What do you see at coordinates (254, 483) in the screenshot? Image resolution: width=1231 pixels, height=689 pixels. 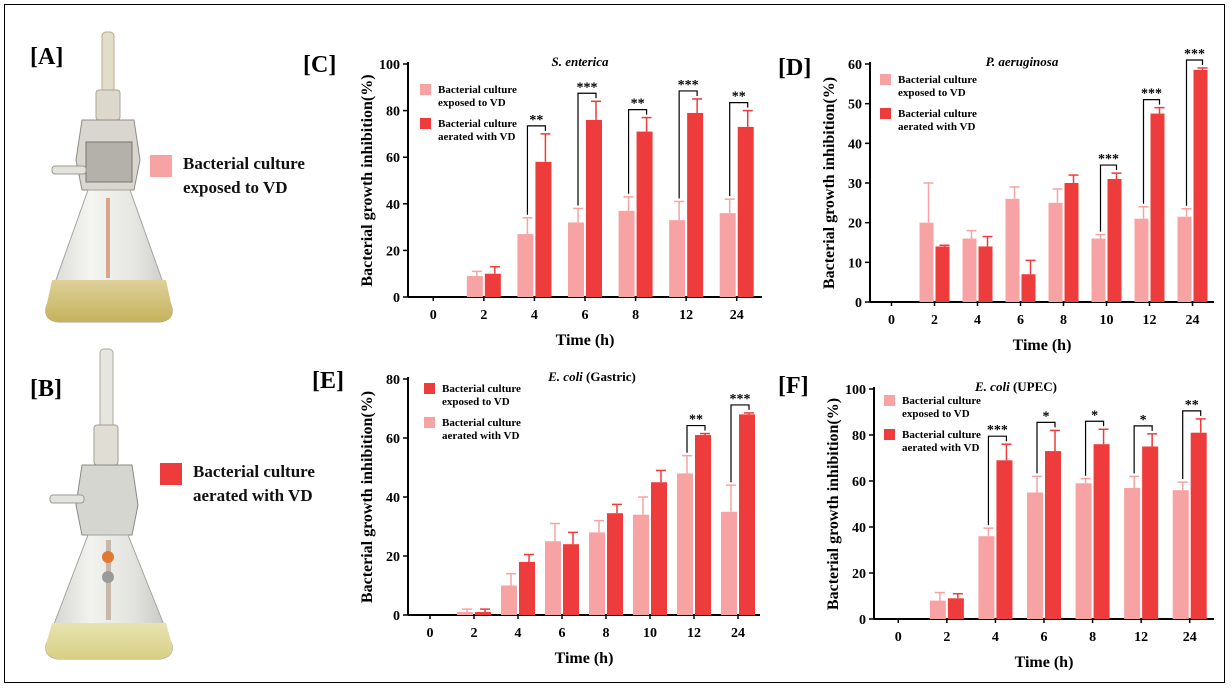 I see `photo-b-legend-text: Bacterial culture aerated with VD` at bounding box center [254, 483].